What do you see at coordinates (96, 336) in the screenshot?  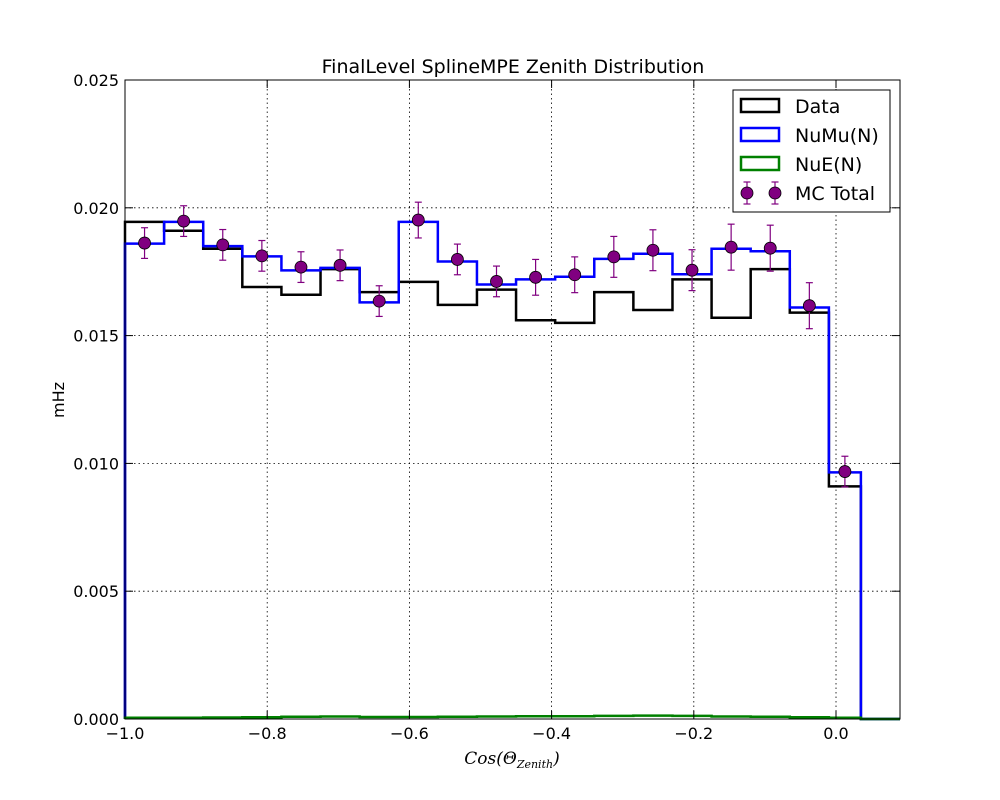 I see `y-tick-label: 0.015` at bounding box center [96, 336].